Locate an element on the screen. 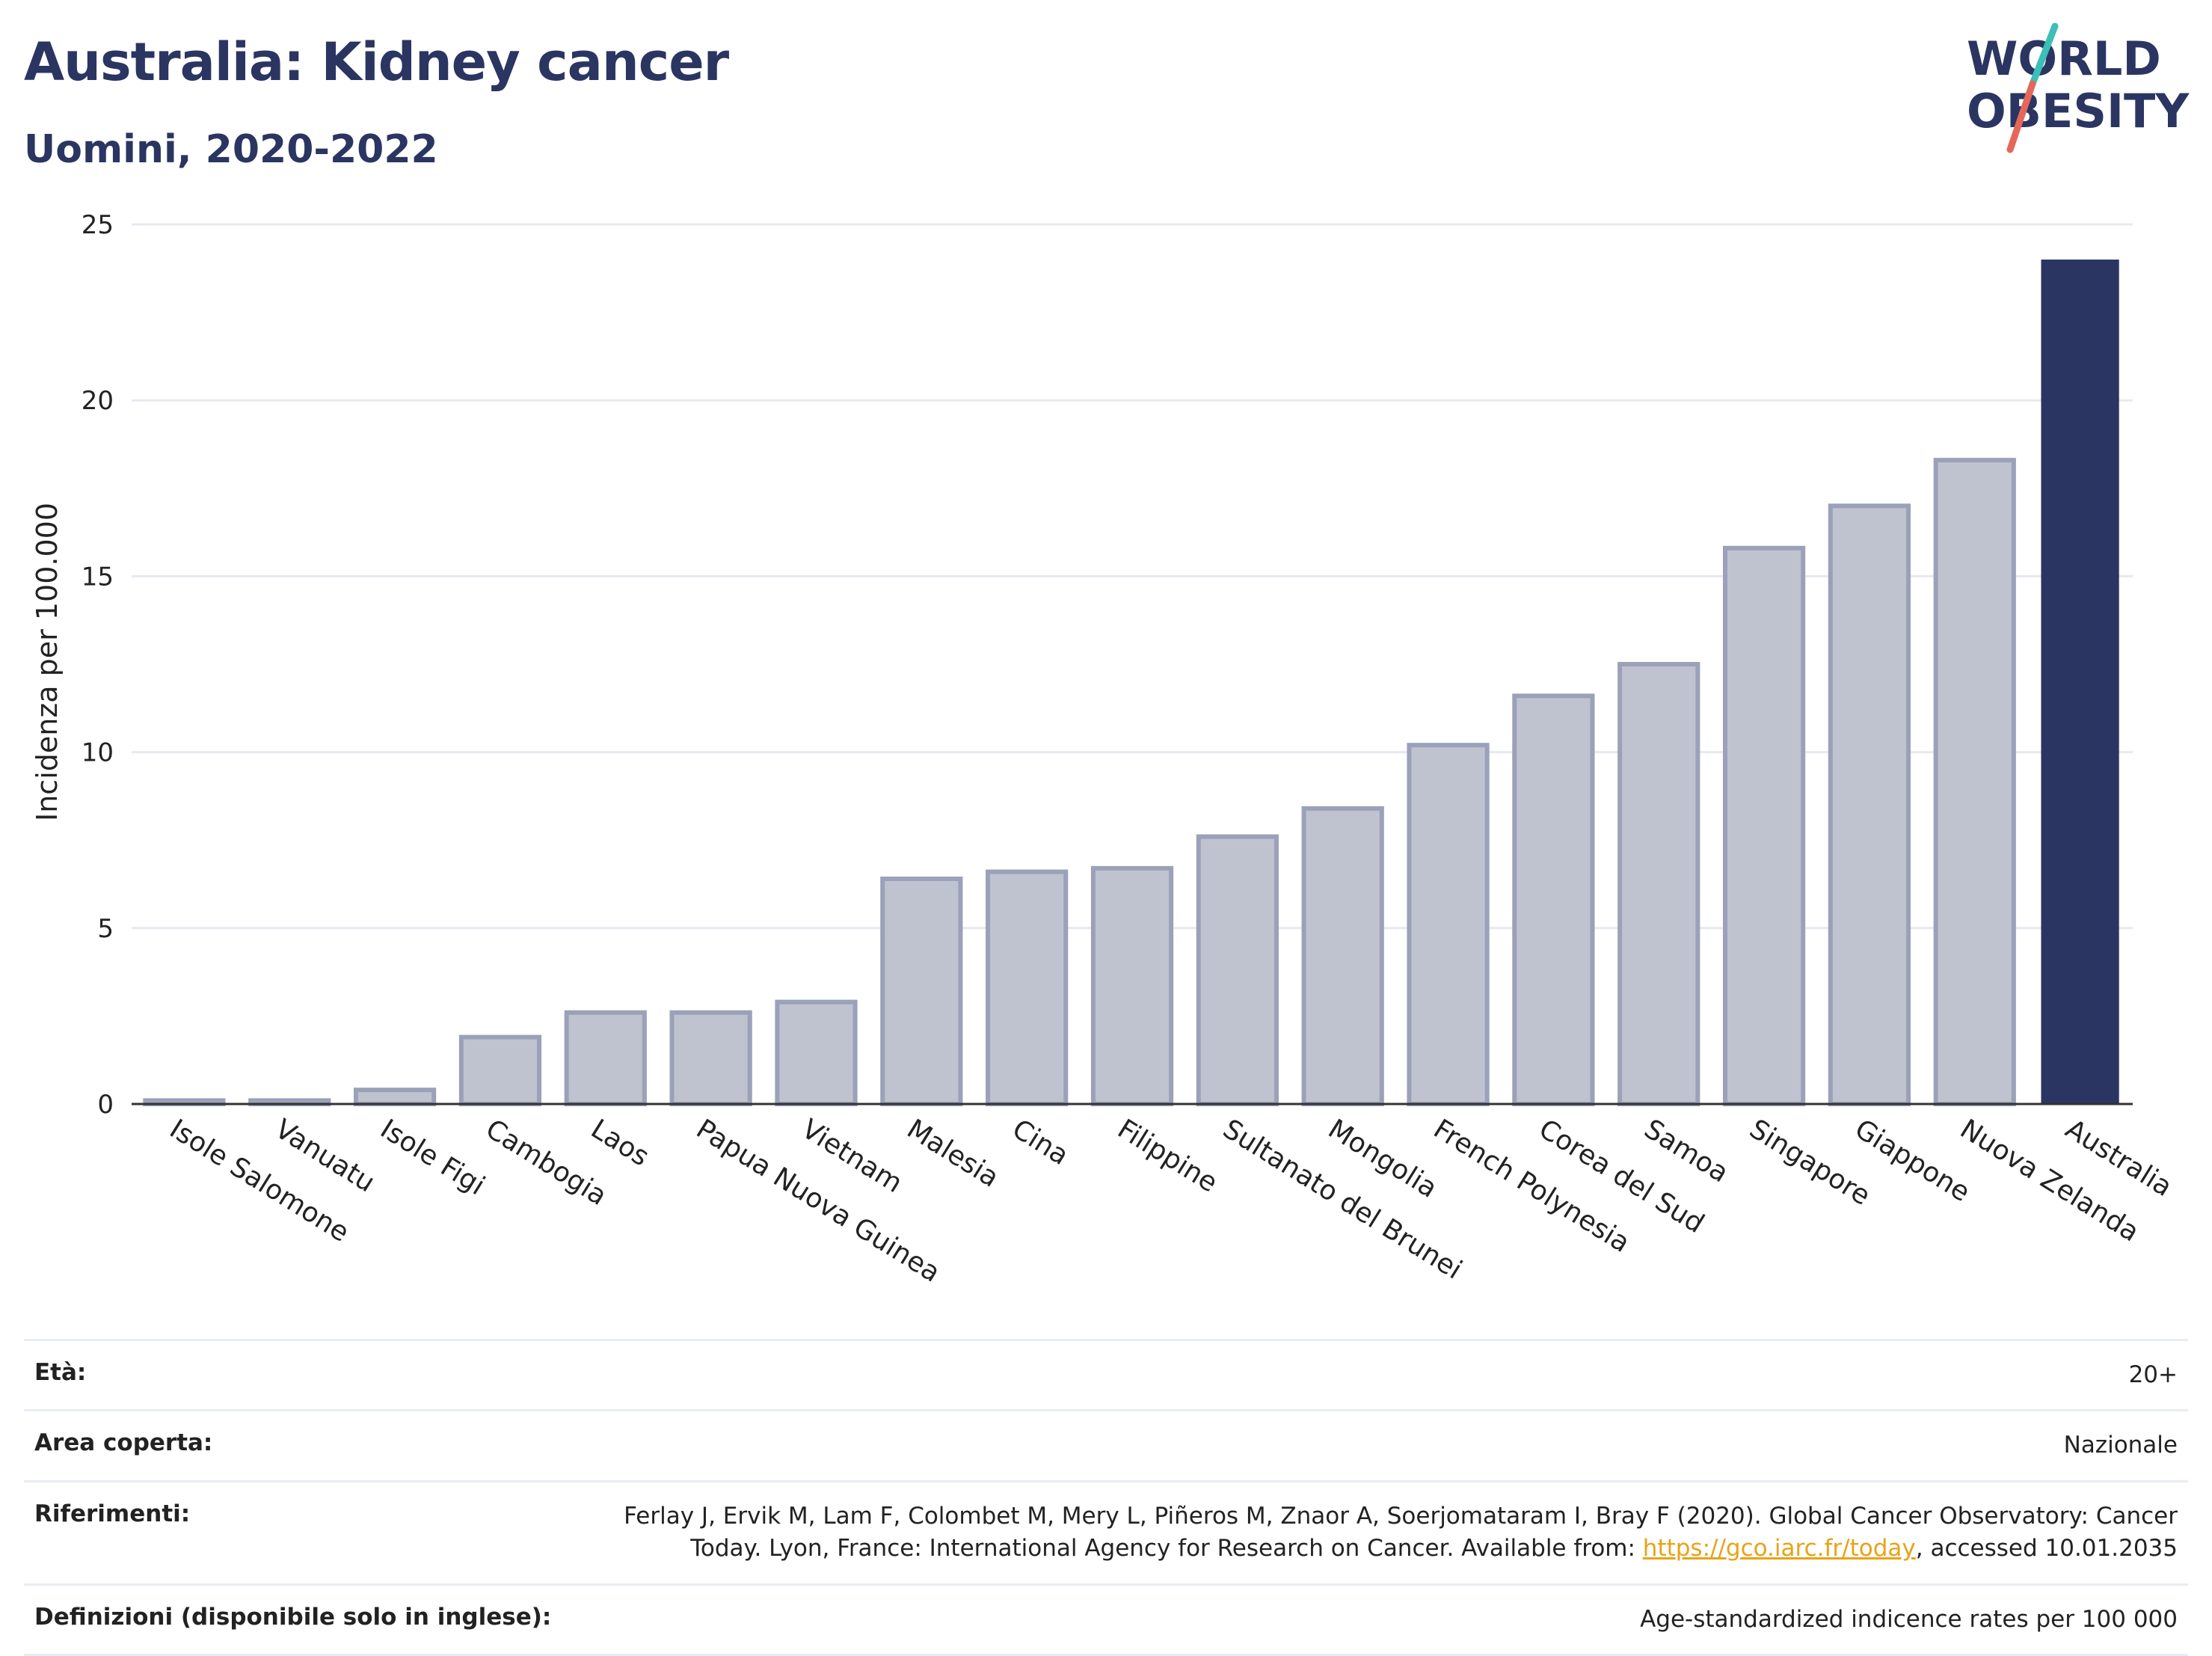 Image resolution: width=2212 pixels, height=1656 pixels. x-tick-label: Malesia is located at coordinates (953, 1154).